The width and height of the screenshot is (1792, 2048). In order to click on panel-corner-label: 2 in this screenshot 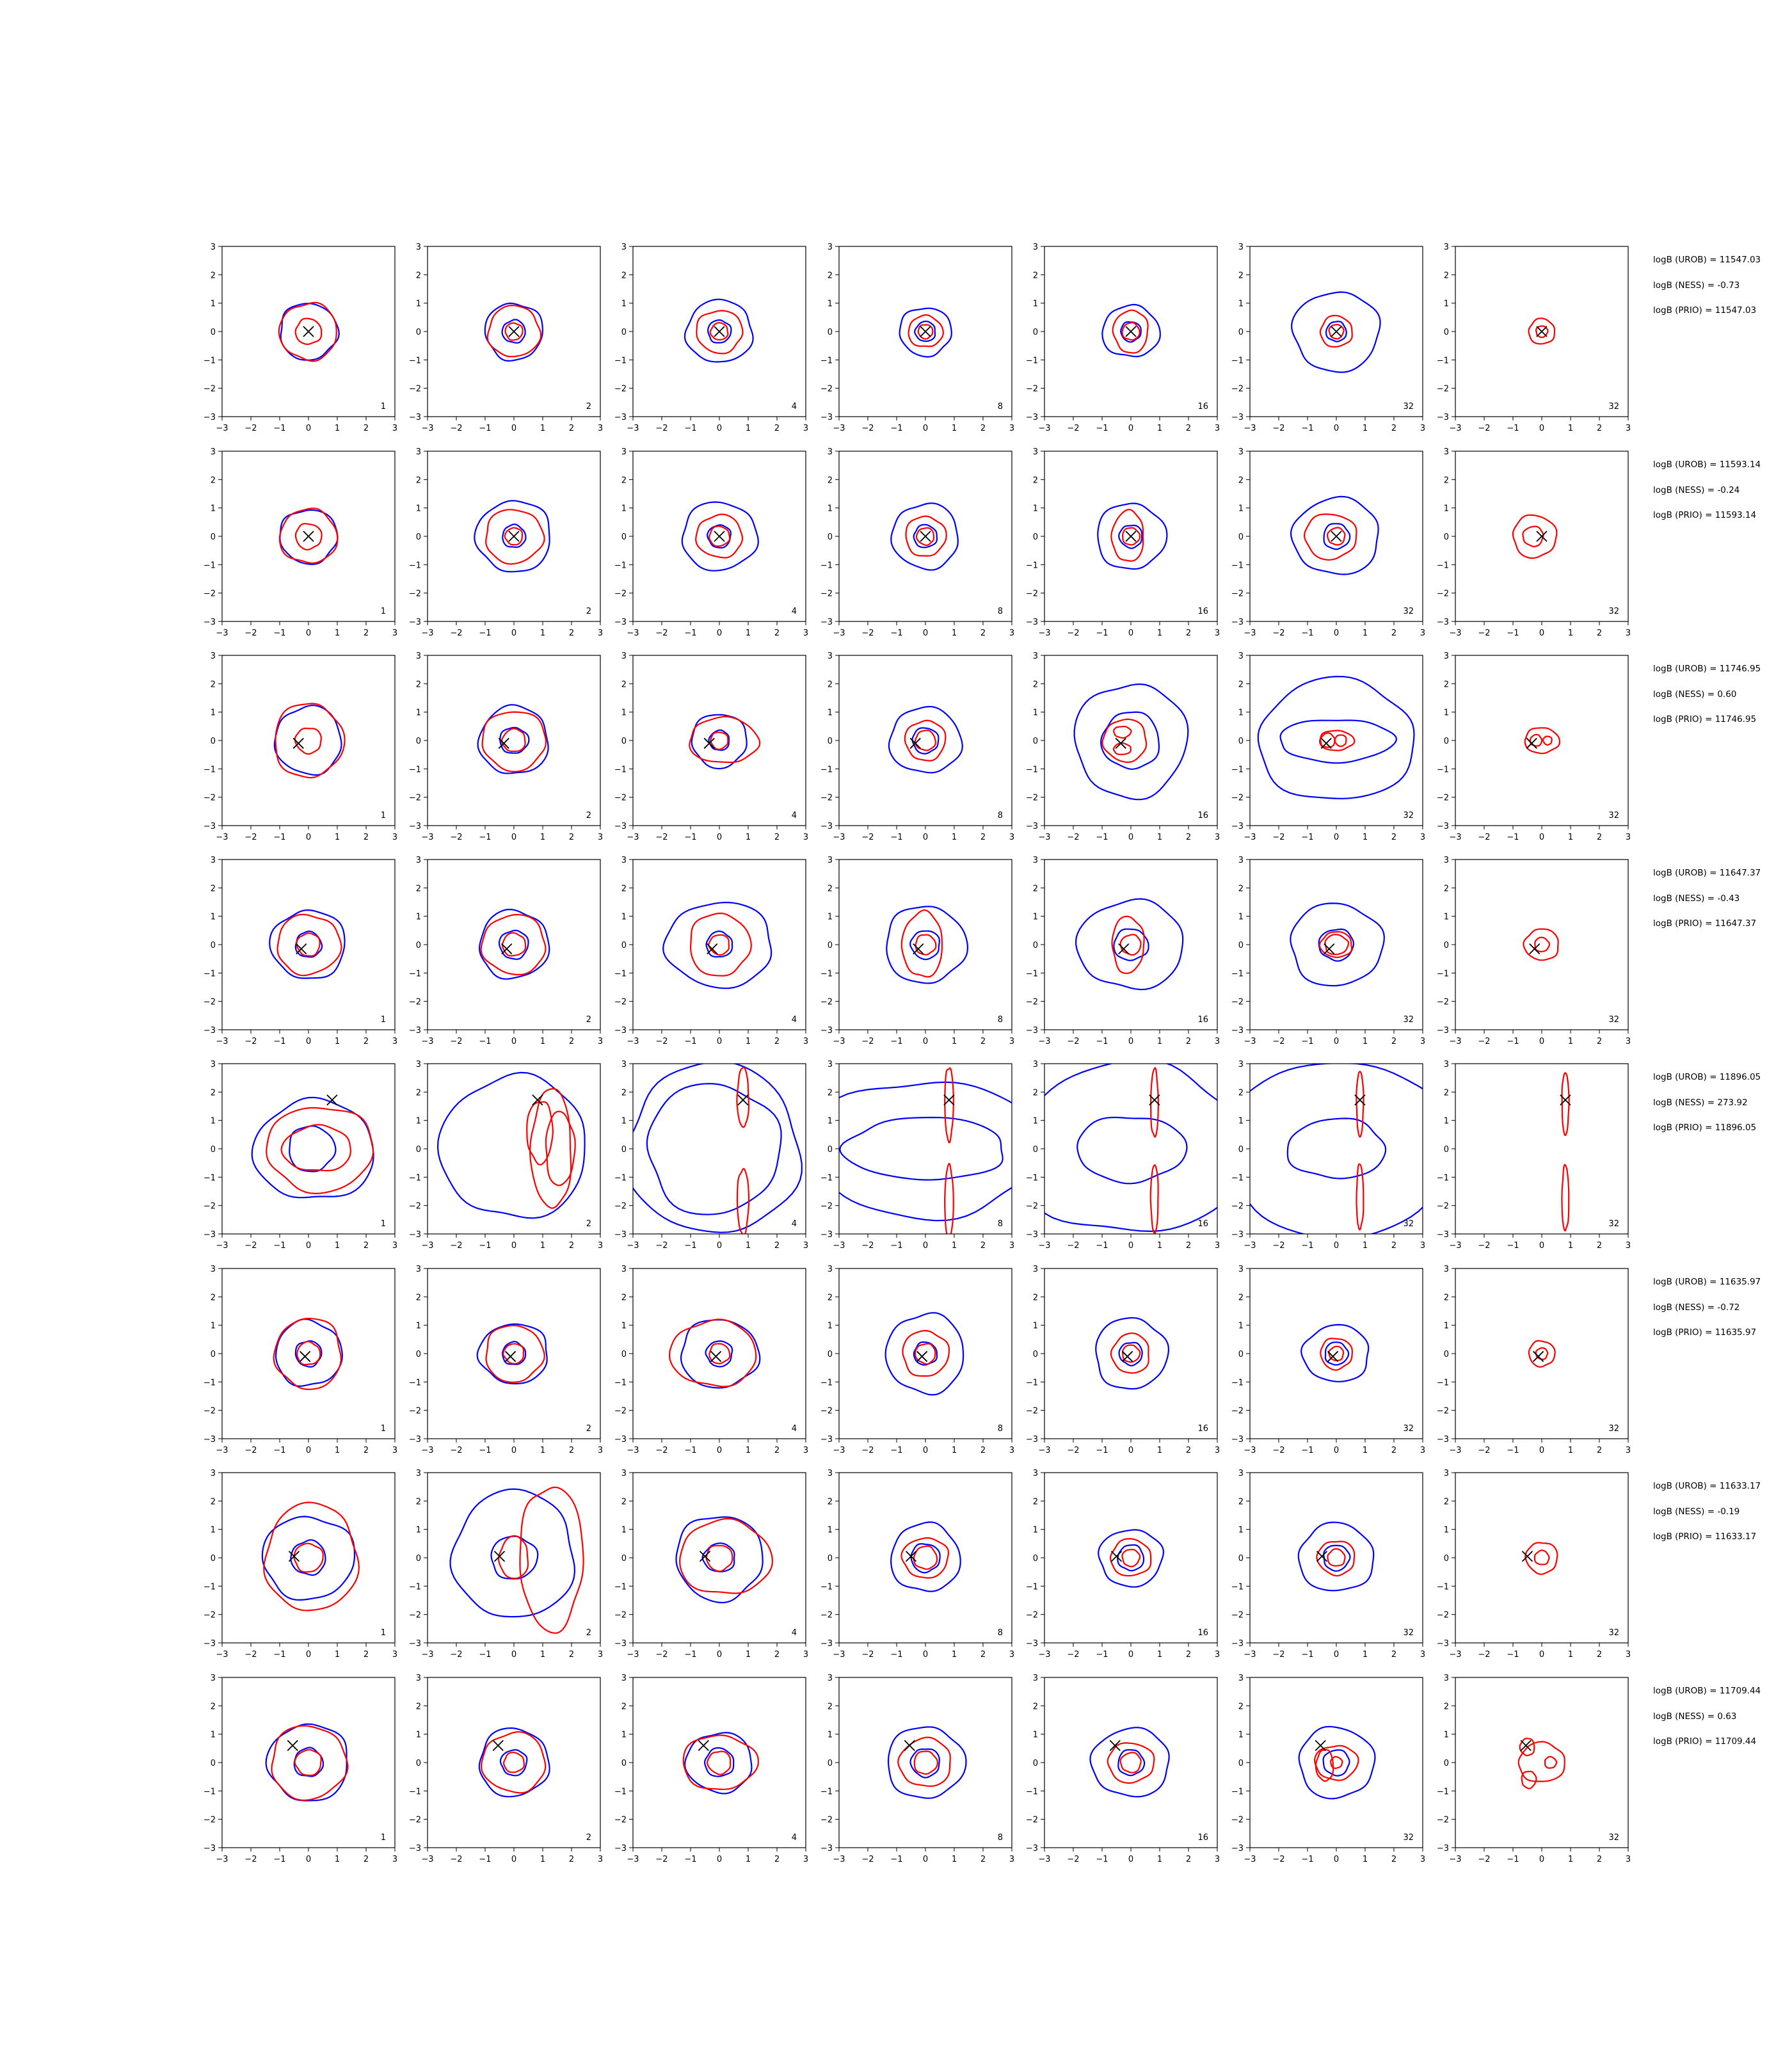, I will do `click(588, 1224)`.